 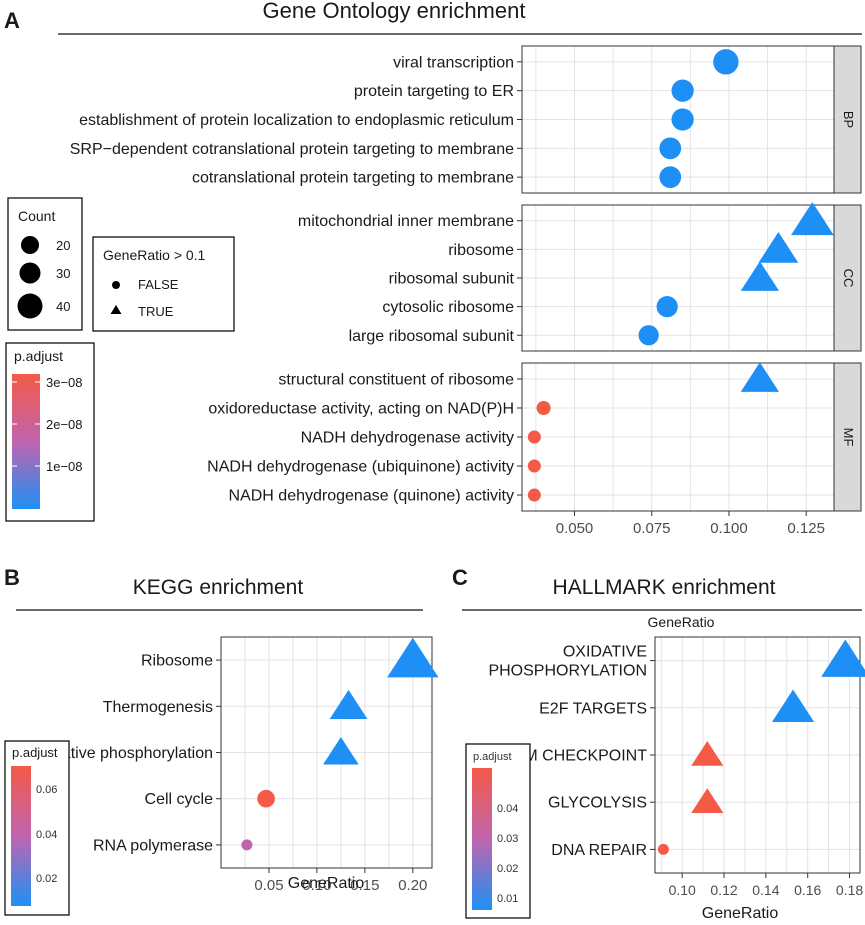 I want to click on padj-legend-kegg-colorbar, so click(x=21, y=836).